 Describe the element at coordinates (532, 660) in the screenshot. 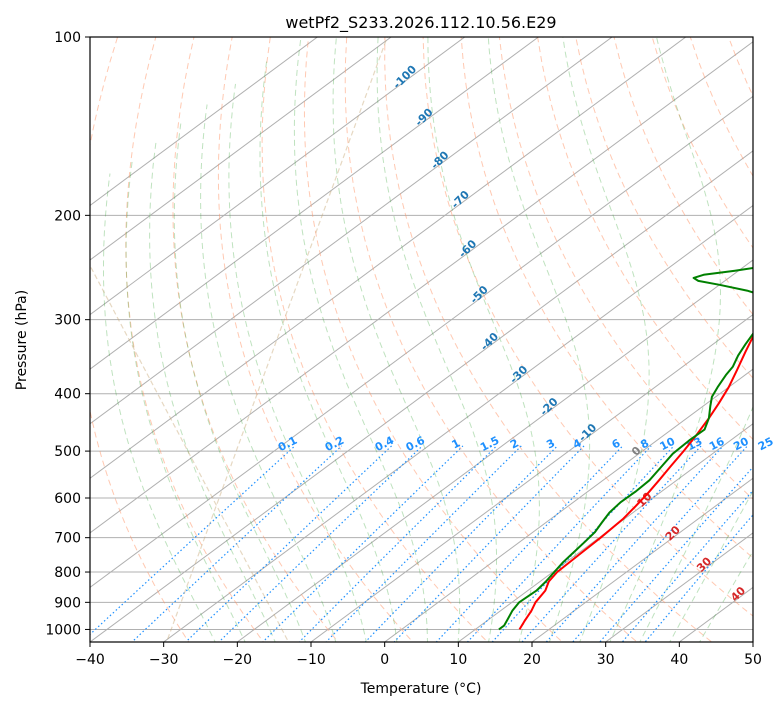

I see `x-tick-label: 20` at that location.